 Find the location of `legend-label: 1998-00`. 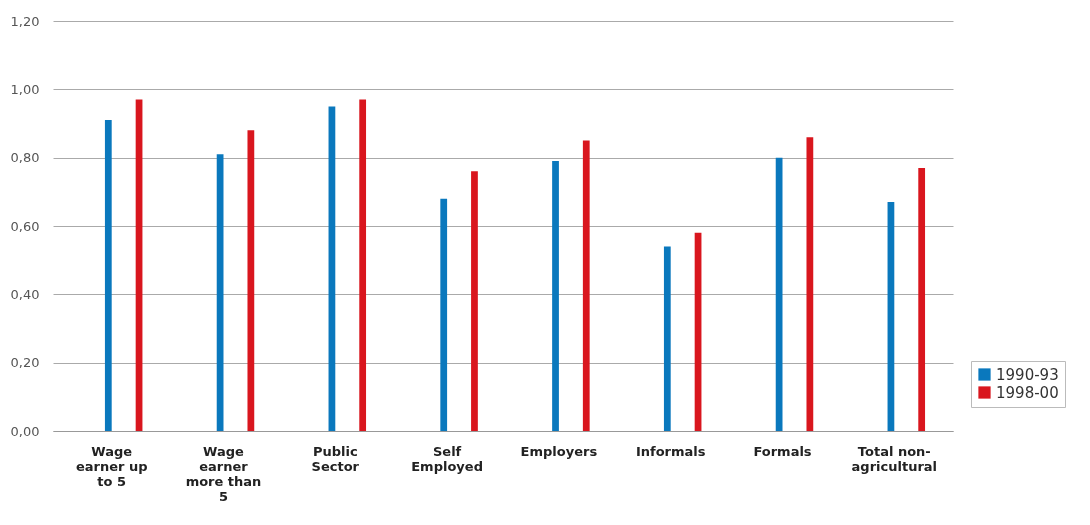

legend-label: 1998-00 is located at coordinates (1027, 392).